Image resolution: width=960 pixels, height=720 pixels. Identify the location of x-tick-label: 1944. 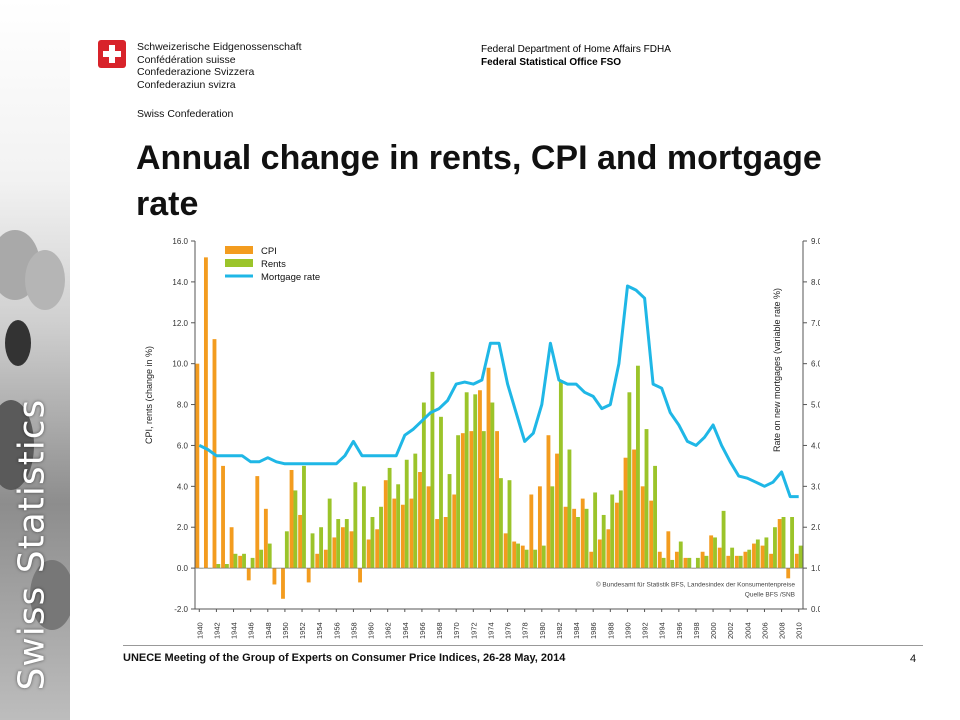
(234, 630).